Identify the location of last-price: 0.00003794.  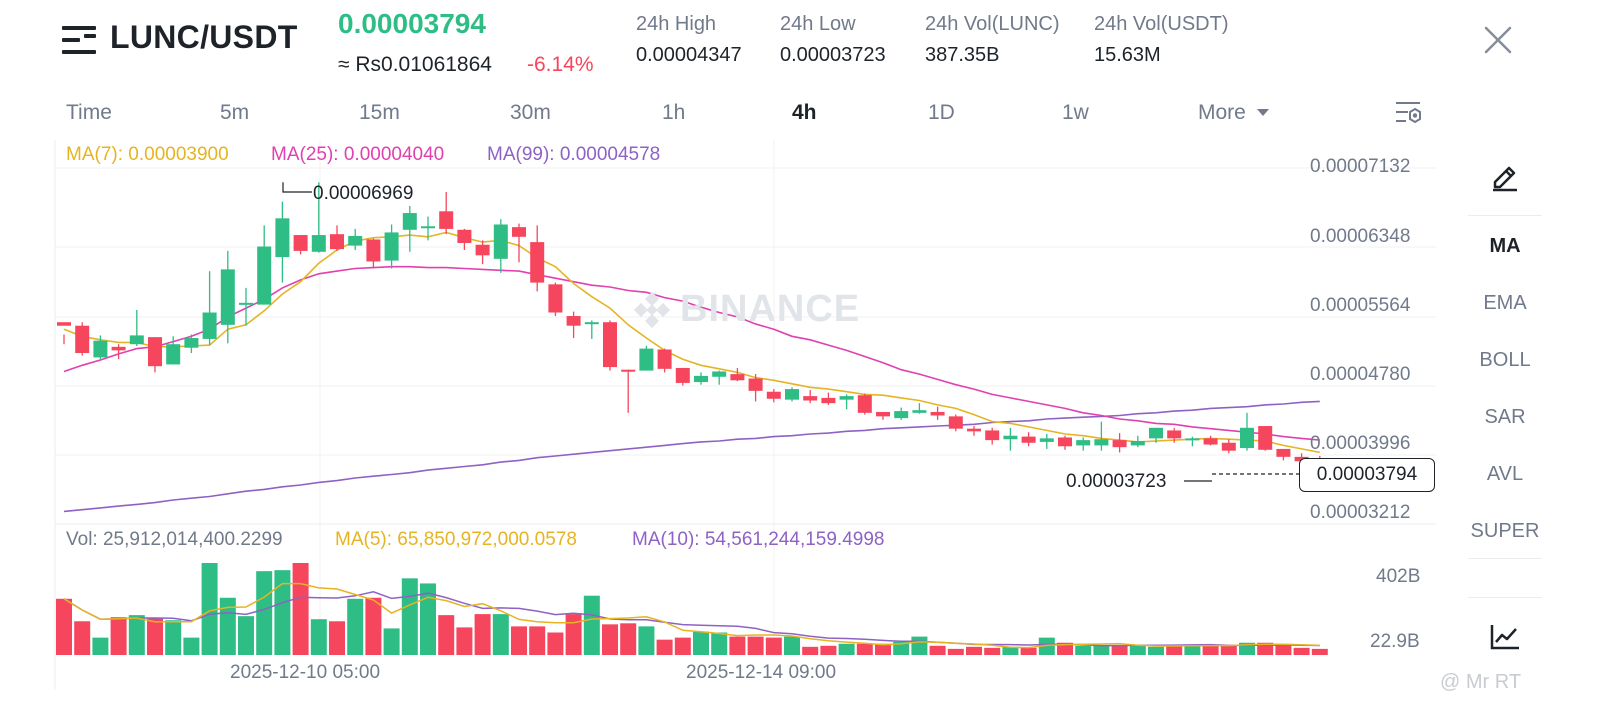
(412, 23).